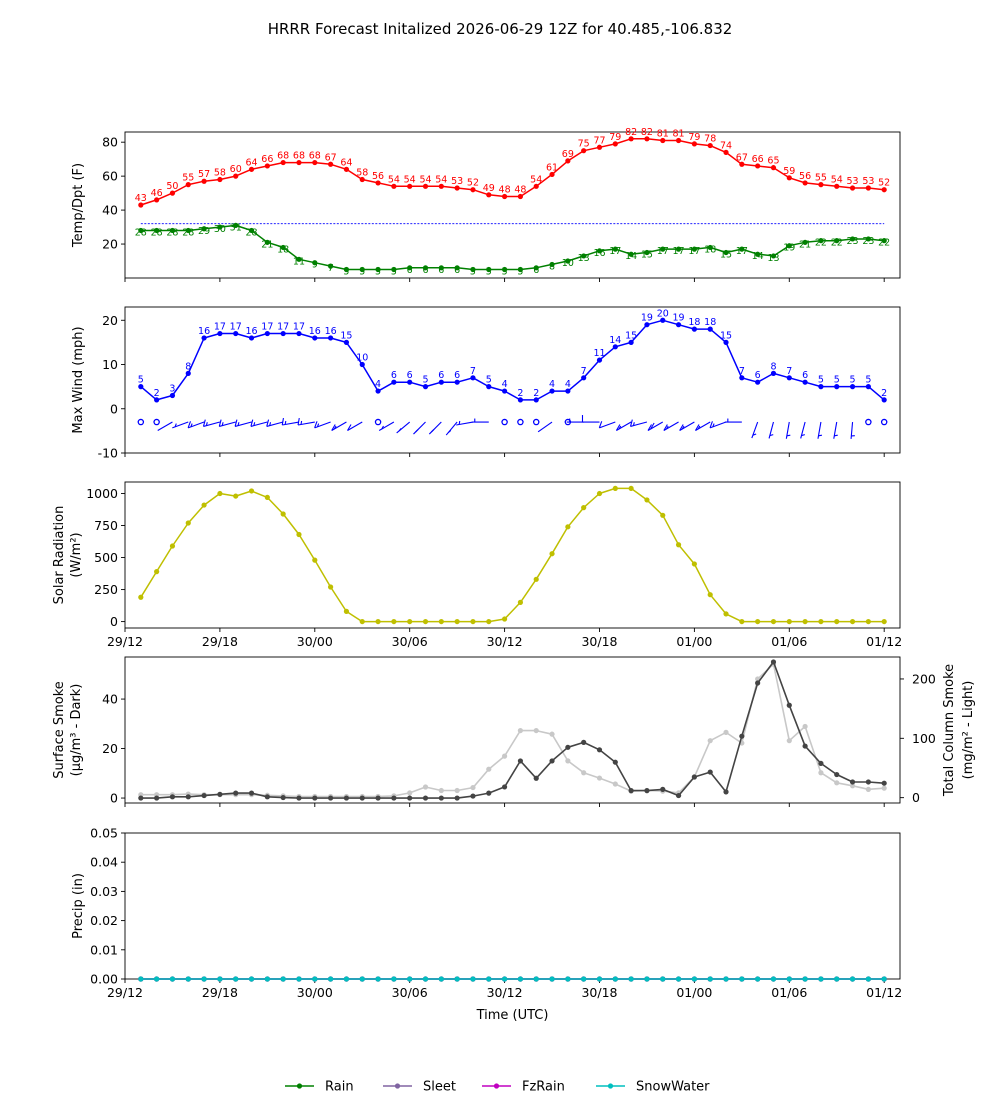  What do you see at coordinates (299, 1086) in the screenshot?
I see `legend-marker` at bounding box center [299, 1086].